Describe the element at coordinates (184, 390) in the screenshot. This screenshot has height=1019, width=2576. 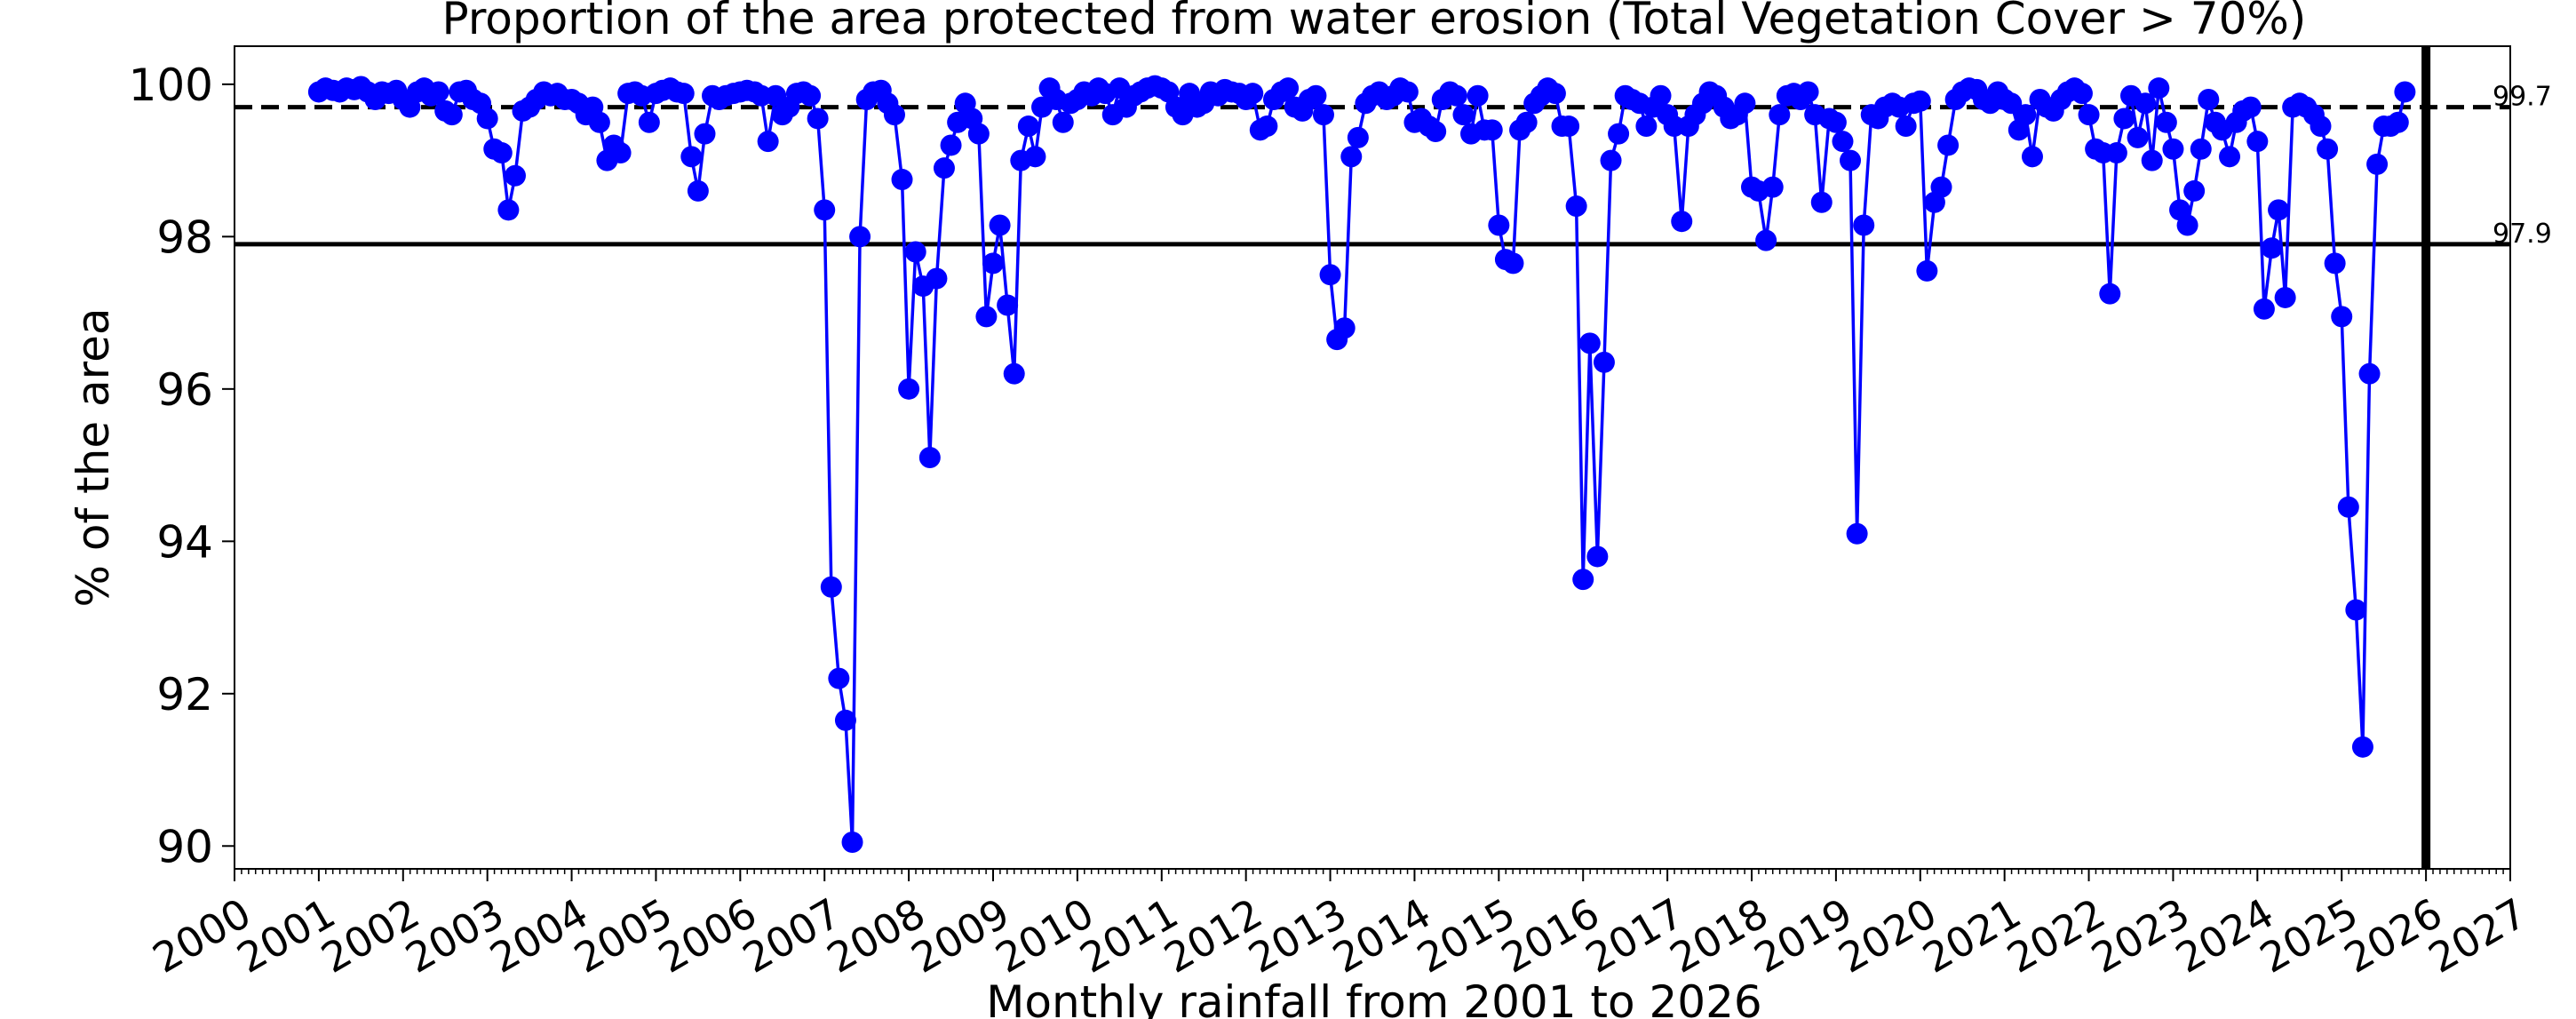
I see `y-tick-label: 96` at that location.